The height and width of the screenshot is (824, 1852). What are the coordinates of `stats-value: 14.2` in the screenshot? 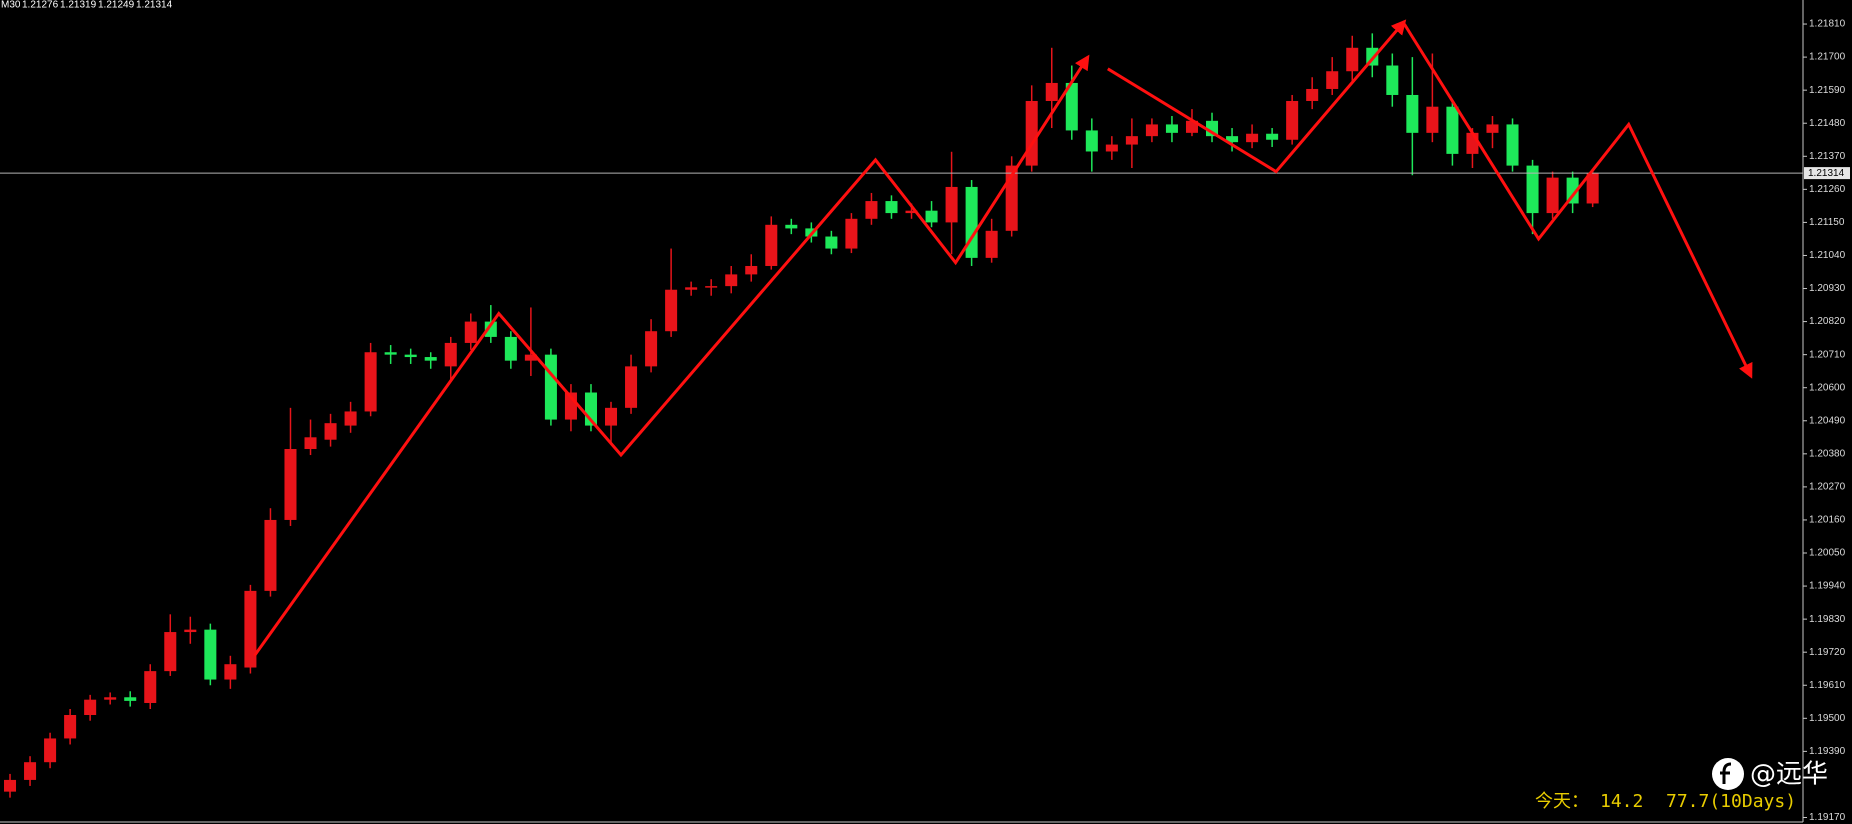 It's located at (1621, 801).